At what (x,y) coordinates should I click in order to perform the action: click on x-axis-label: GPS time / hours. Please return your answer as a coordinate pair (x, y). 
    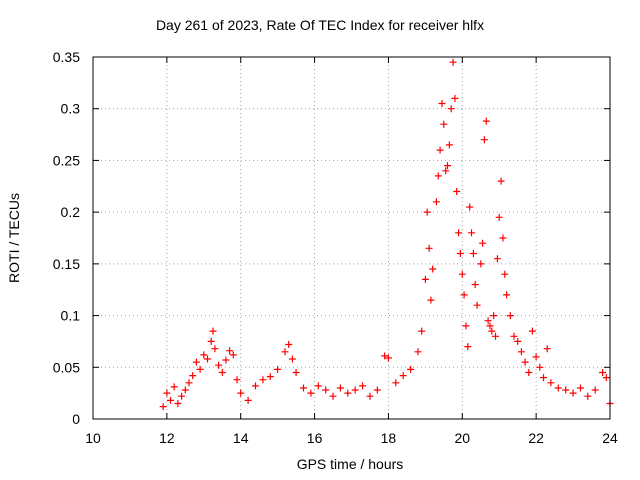
    Looking at the image, I should click on (350, 464).